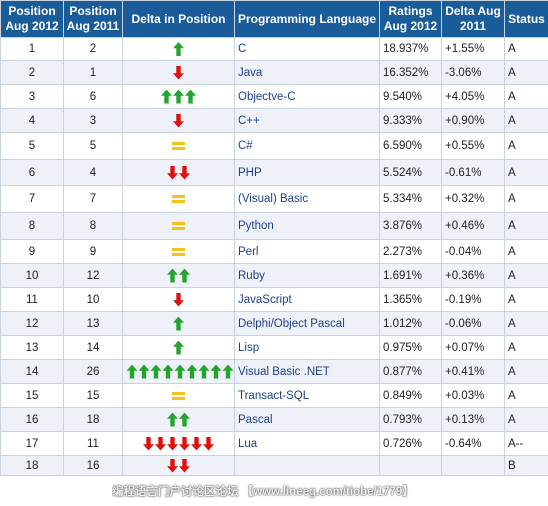 This screenshot has width=548, height=506. What do you see at coordinates (410, 49) in the screenshot?
I see `rating-cell: 18.937%` at bounding box center [410, 49].